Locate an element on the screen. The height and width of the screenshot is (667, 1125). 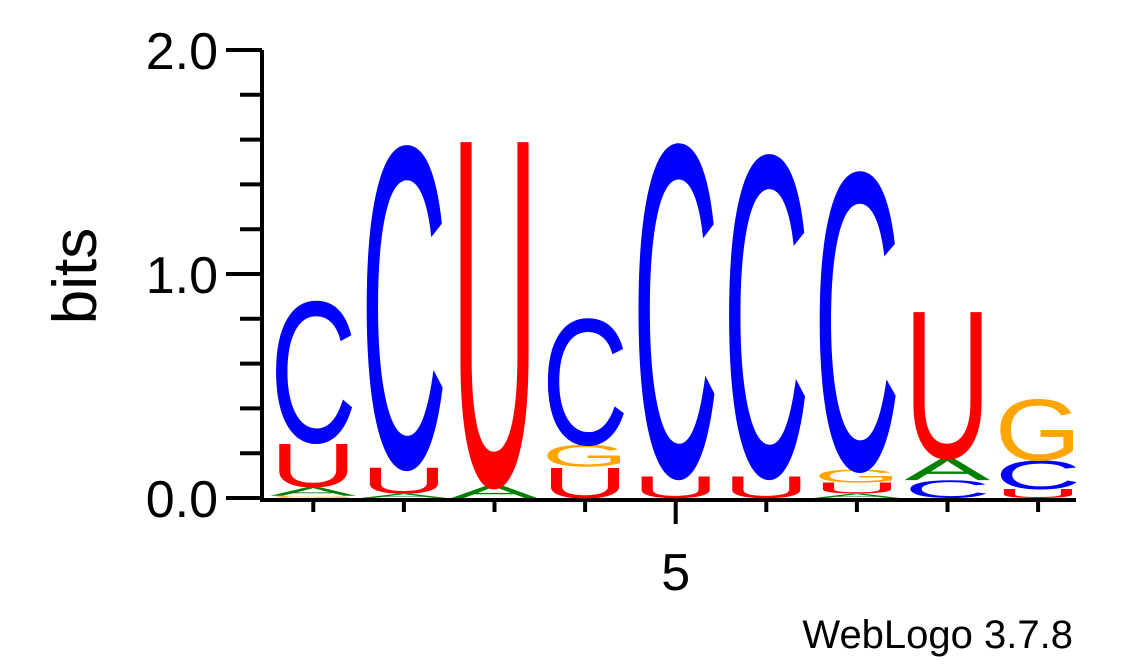
x-tick-label: 5 is located at coordinates (675, 573).